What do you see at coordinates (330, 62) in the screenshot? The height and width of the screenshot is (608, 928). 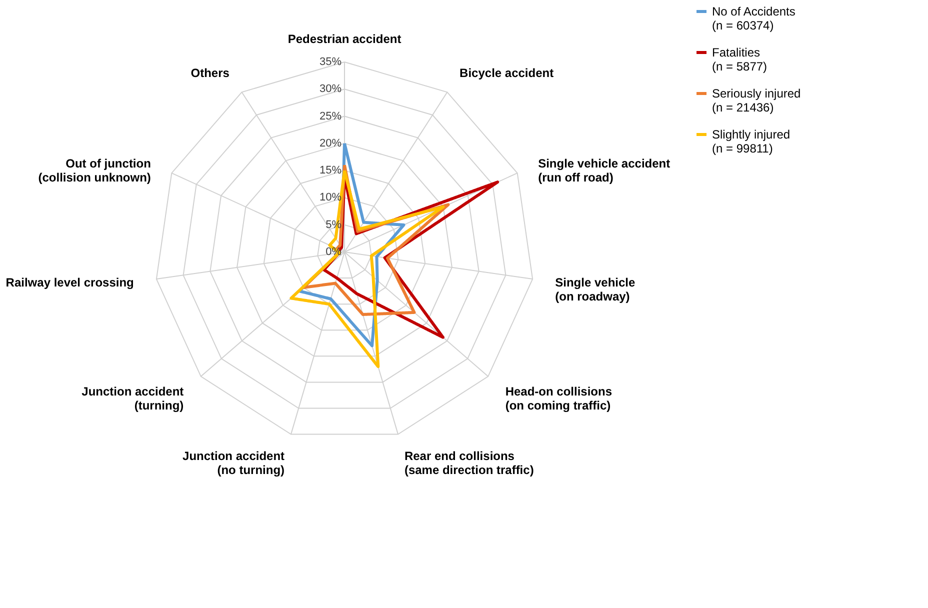 I see `y-tick-label: 35%` at bounding box center [330, 62].